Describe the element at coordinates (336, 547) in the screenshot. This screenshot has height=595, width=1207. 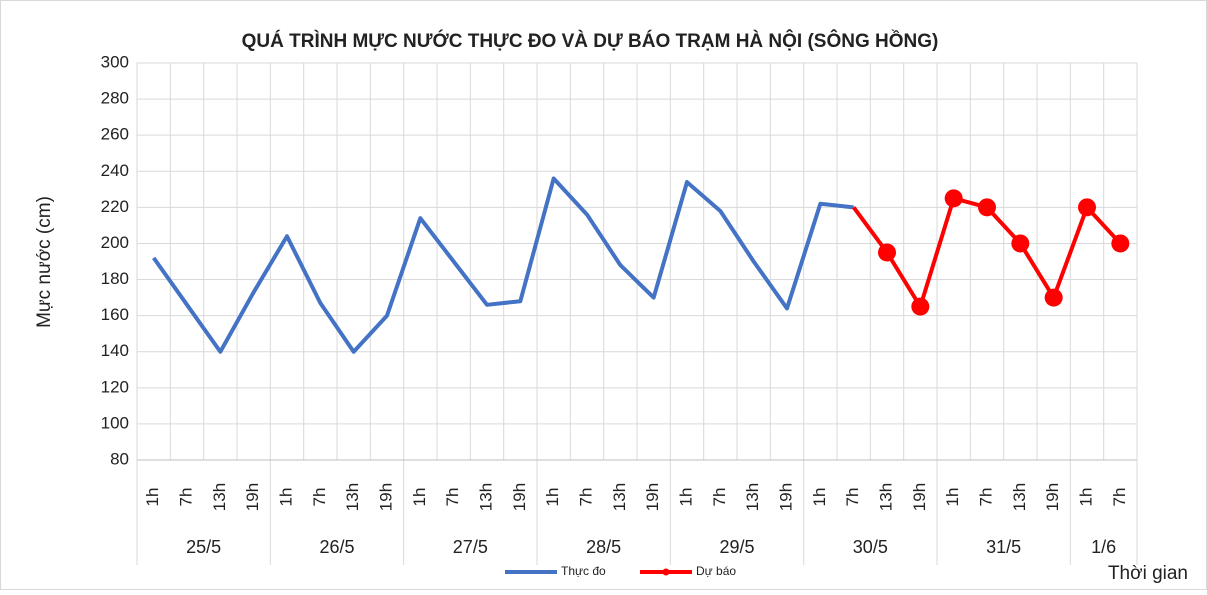
I see `x-group-label: 26/5` at that location.